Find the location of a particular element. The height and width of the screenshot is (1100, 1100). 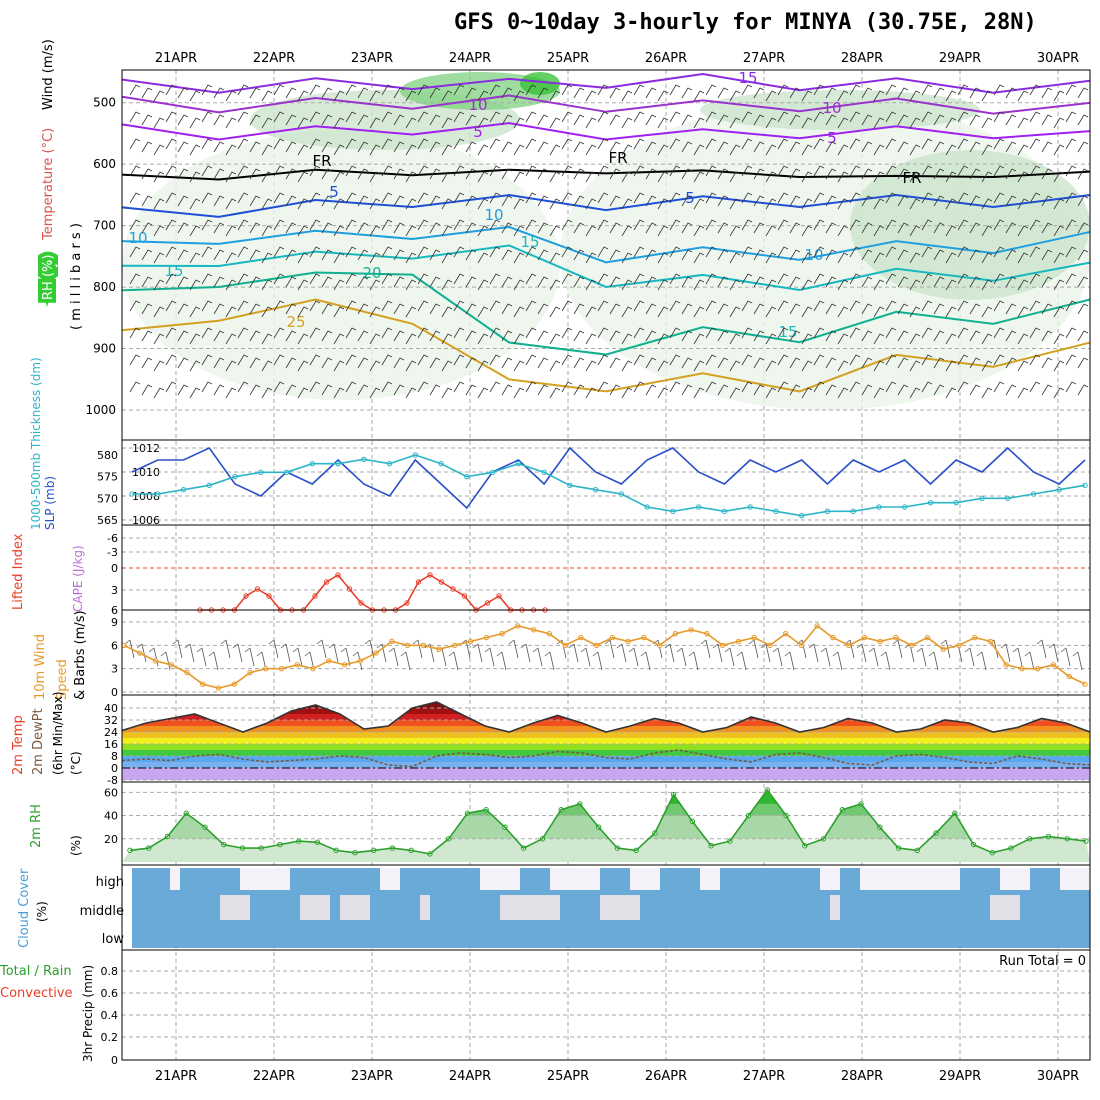

pressure-tick-label: 700 is located at coordinates (104, 226).